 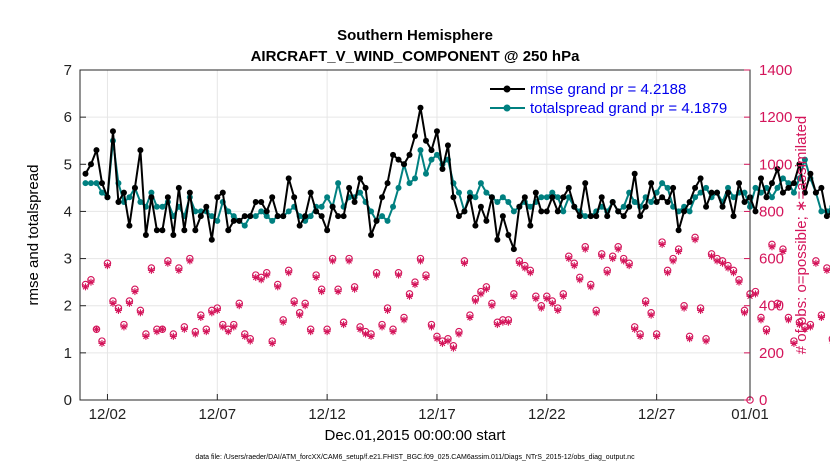 I want to click on chart-title: Southern Hemisphere, so click(x=415, y=35).